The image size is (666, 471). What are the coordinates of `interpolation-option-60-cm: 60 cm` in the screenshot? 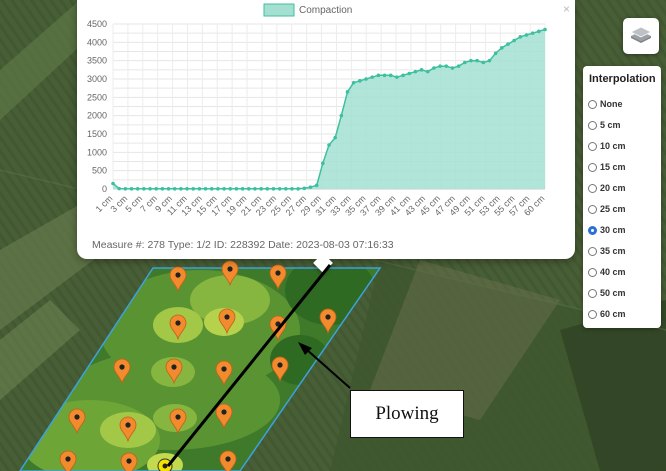 It's located at (607, 314).